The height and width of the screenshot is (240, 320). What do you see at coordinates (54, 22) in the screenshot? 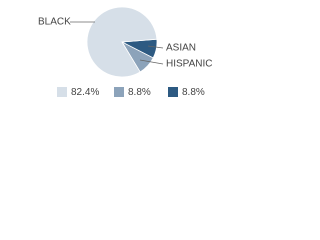
I see `slice-label: BLACK` at bounding box center [54, 22].